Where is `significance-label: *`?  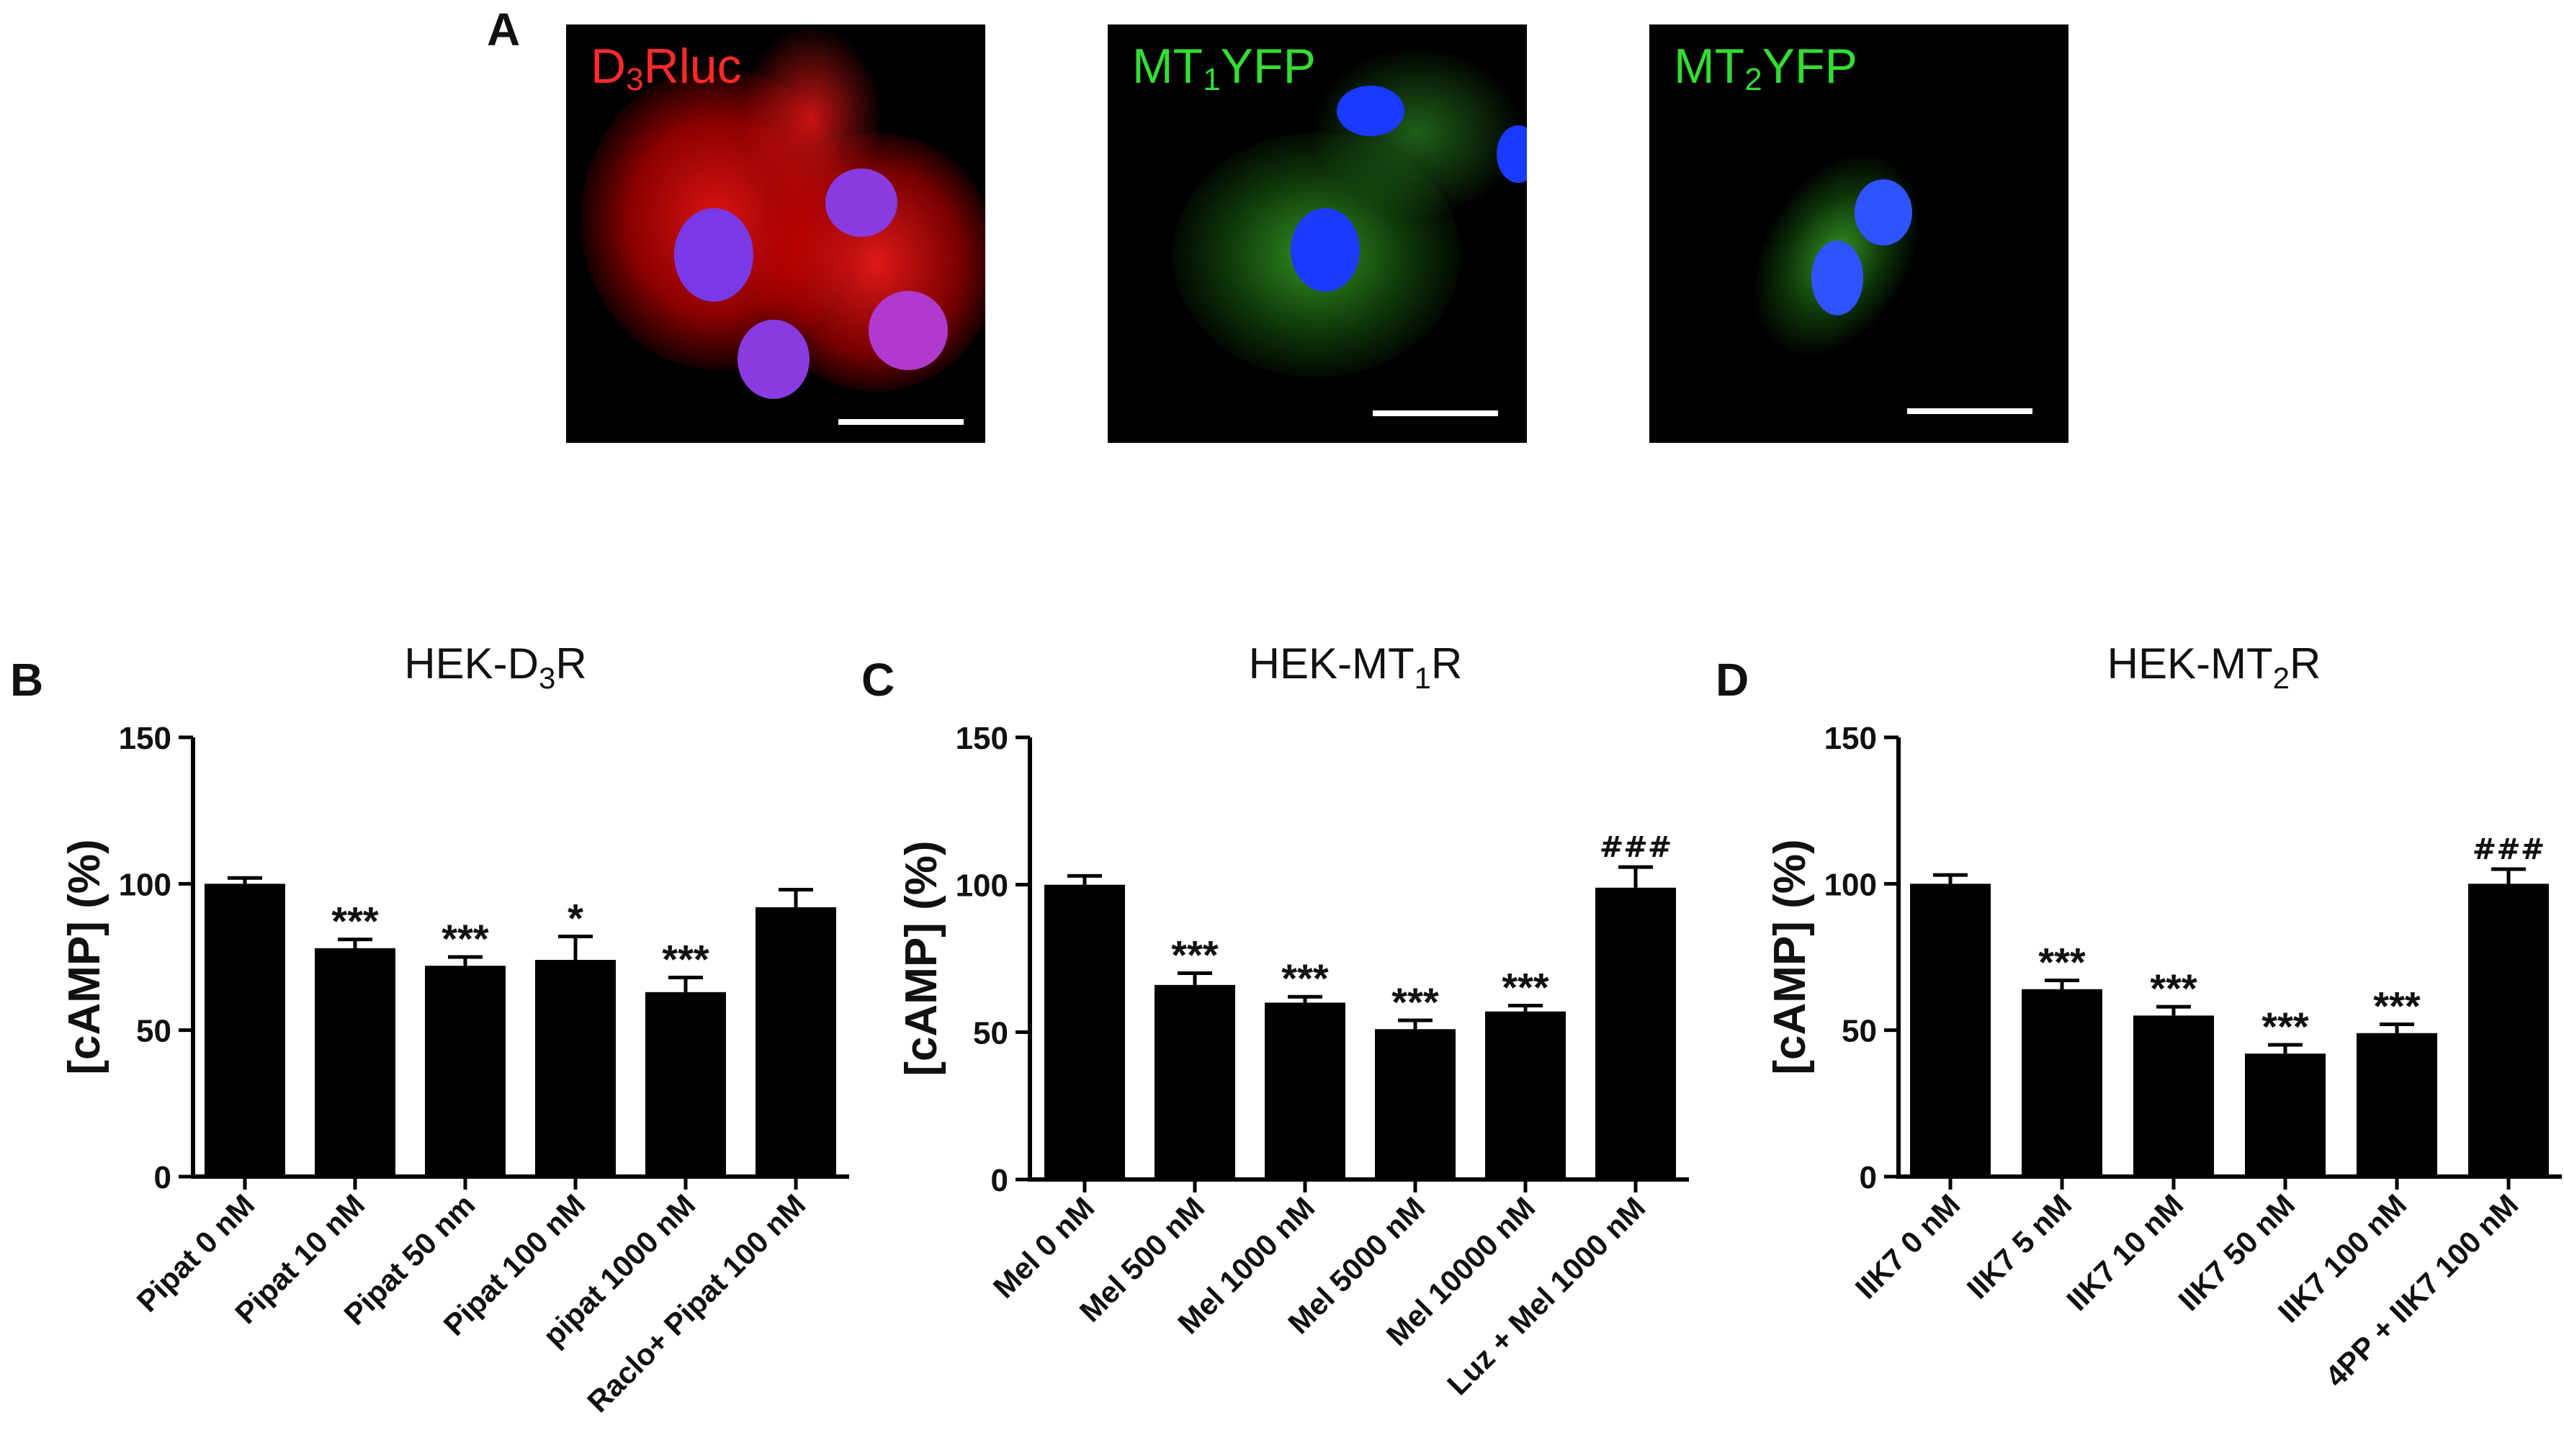 significance-label: * is located at coordinates (575, 918).